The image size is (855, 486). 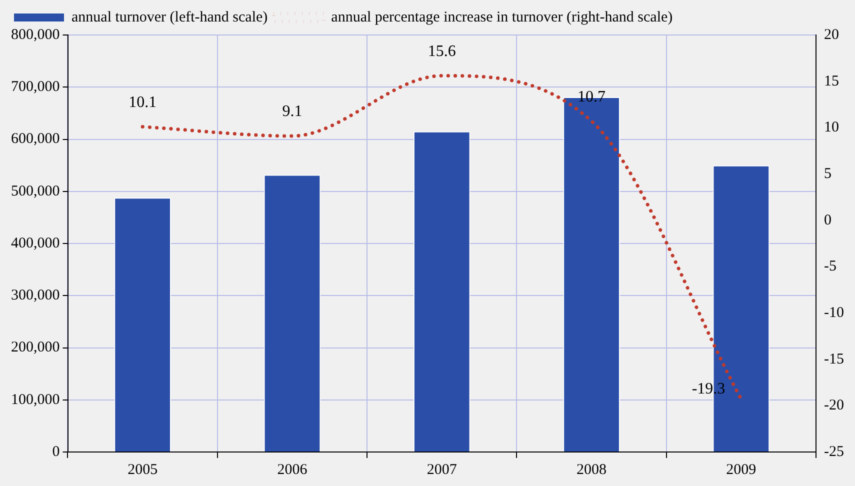 I want to click on y2-tick-label: -25, so click(x=834, y=452).